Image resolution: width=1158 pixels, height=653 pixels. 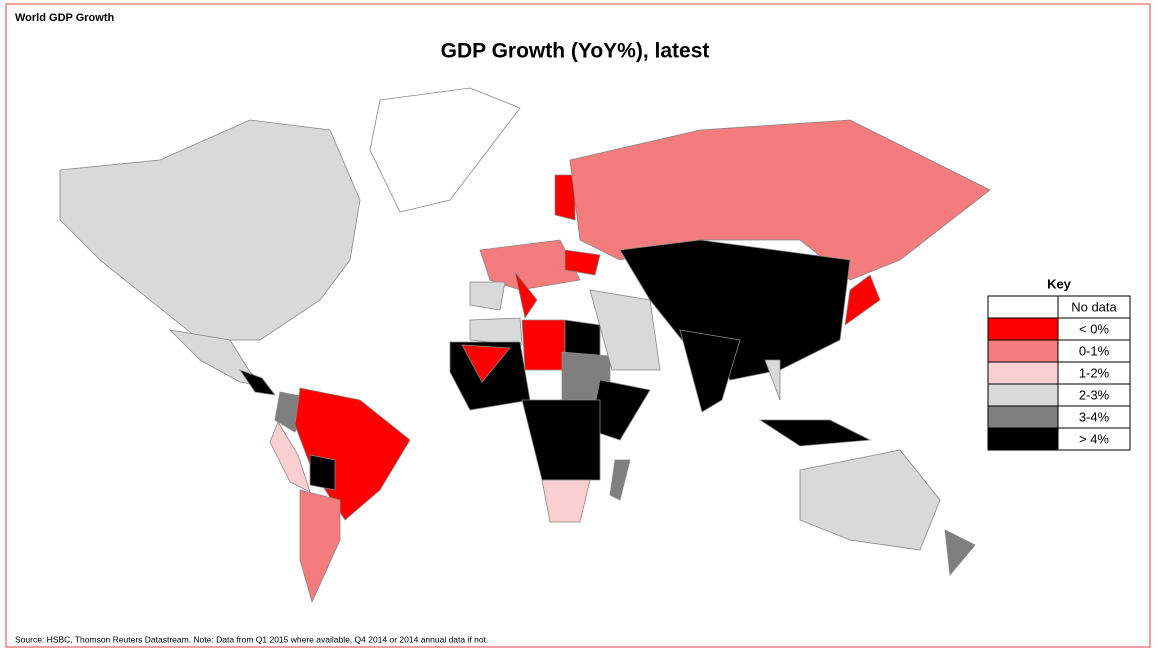 I want to click on legend: No data < 0% 0-1% 1-2% 2-3% 3-4% > 4%, so click(x=1059, y=373).